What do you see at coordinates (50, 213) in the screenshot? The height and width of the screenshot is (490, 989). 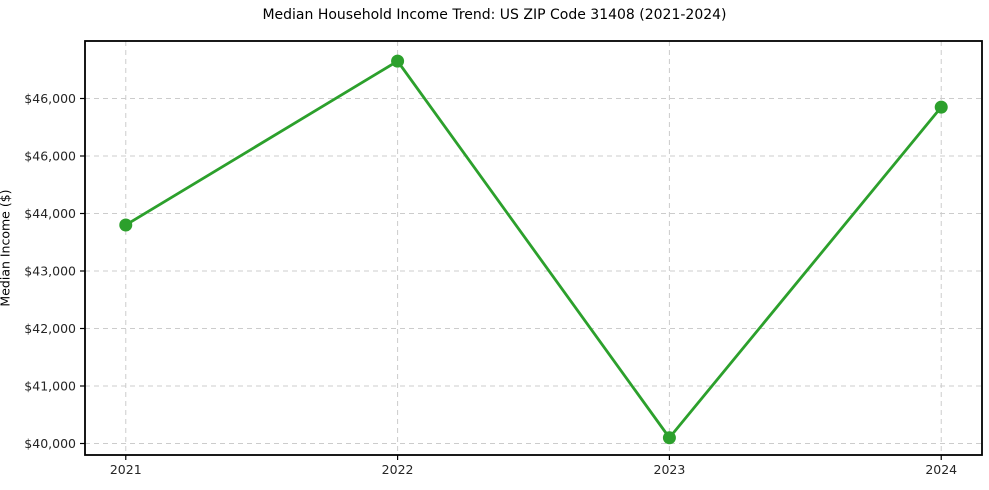 I see `y-tick-label: $44,000` at bounding box center [50, 213].